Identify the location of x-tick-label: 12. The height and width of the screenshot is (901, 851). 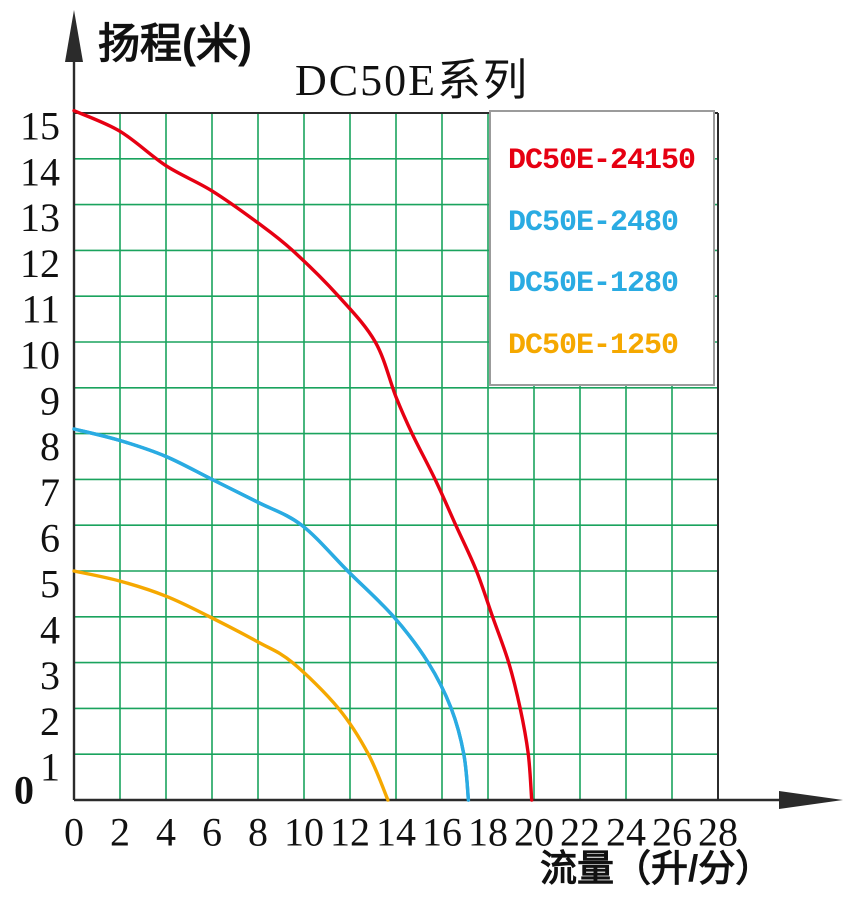
(350, 832).